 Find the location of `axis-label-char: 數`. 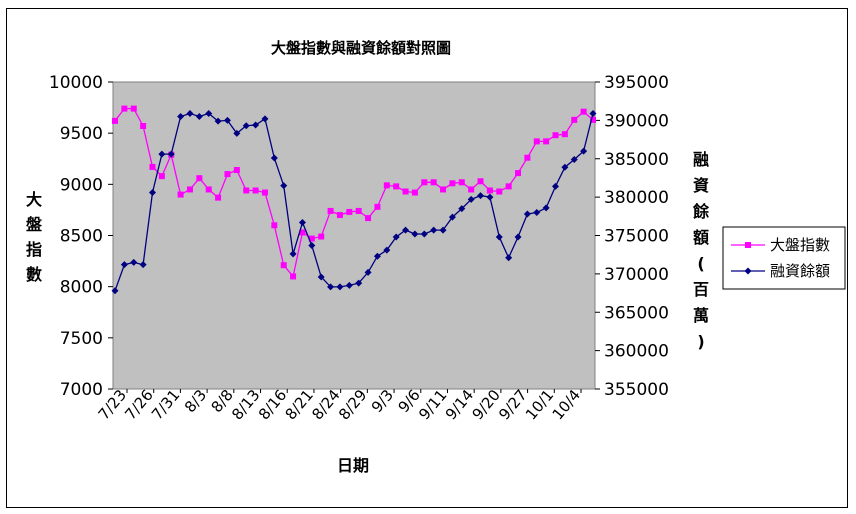

axis-label-char: 數 is located at coordinates (34, 274).